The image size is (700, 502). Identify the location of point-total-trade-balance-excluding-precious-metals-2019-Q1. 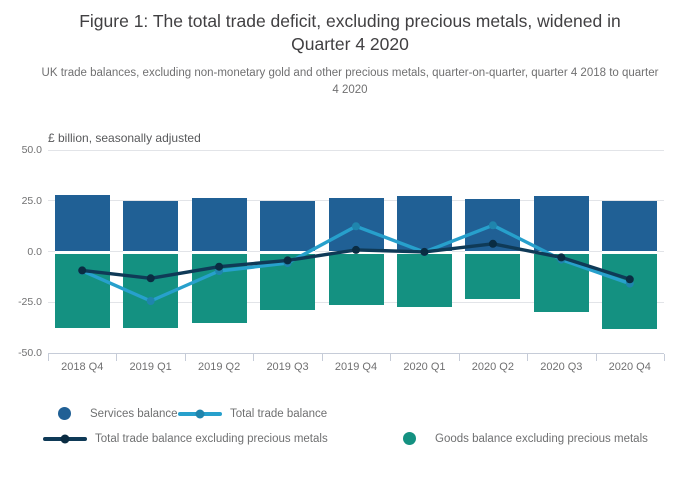
(150, 278).